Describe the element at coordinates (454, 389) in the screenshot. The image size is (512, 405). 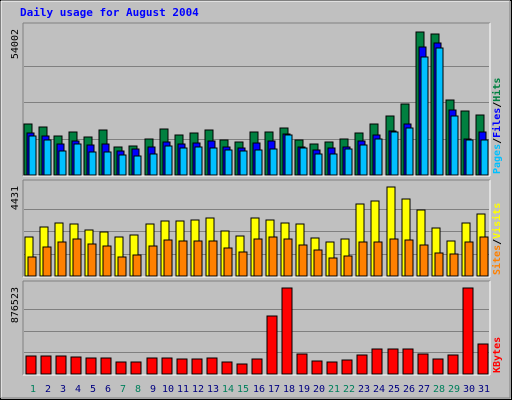
I see `x-label-day-29: 29` at that location.